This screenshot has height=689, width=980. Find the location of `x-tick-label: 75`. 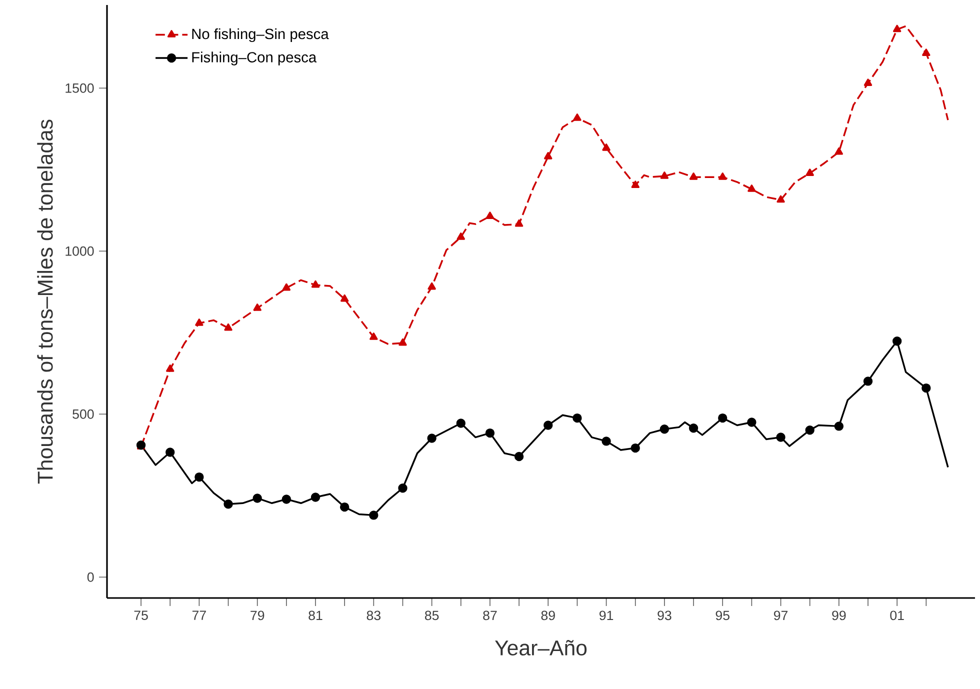

x-tick-label: 75 is located at coordinates (141, 615).